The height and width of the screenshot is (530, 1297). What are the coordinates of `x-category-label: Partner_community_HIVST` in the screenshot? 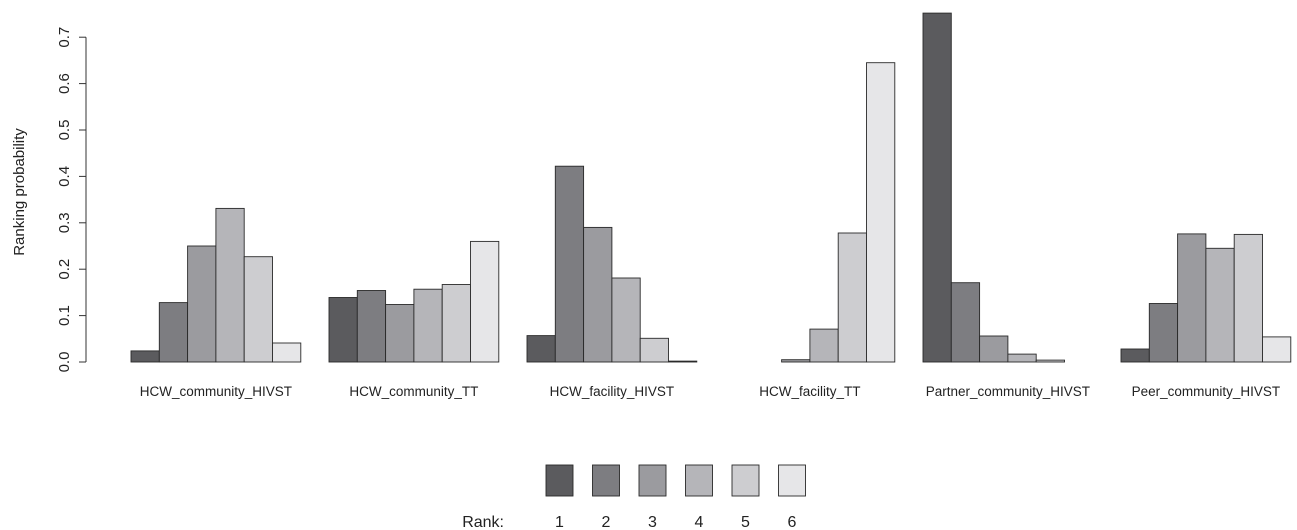 It's located at (1008, 391).